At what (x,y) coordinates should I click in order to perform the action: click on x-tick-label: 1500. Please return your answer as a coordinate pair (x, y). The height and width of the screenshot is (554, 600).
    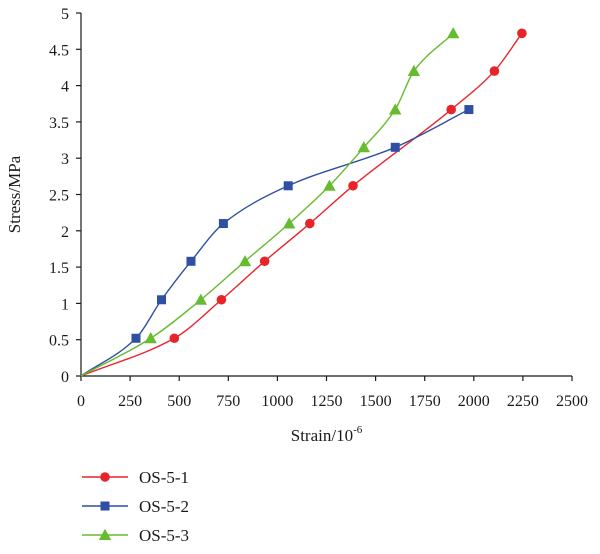
    Looking at the image, I should click on (376, 401).